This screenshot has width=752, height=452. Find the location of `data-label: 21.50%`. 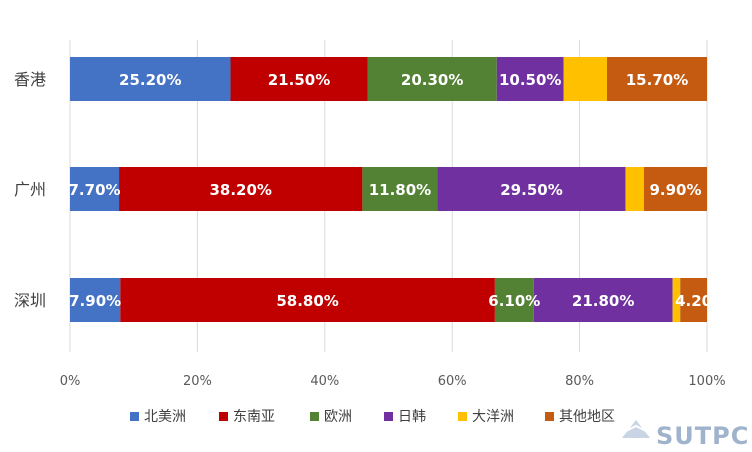

data-label: 21.50% is located at coordinates (299, 80).